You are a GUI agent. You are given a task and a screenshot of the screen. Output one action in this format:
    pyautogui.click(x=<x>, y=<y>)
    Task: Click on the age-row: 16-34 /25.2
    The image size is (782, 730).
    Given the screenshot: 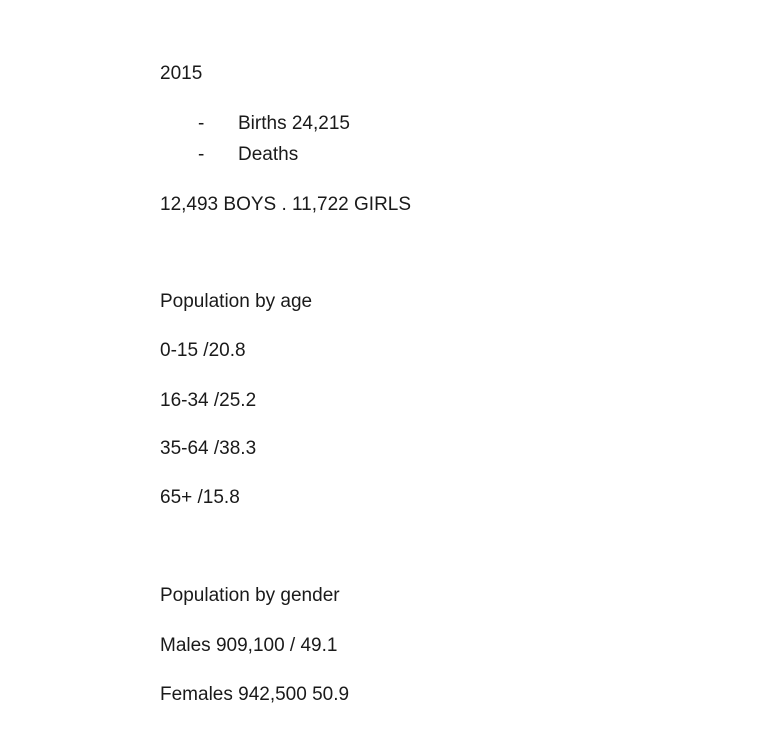 What is the action you would take?
    pyautogui.click(x=208, y=400)
    